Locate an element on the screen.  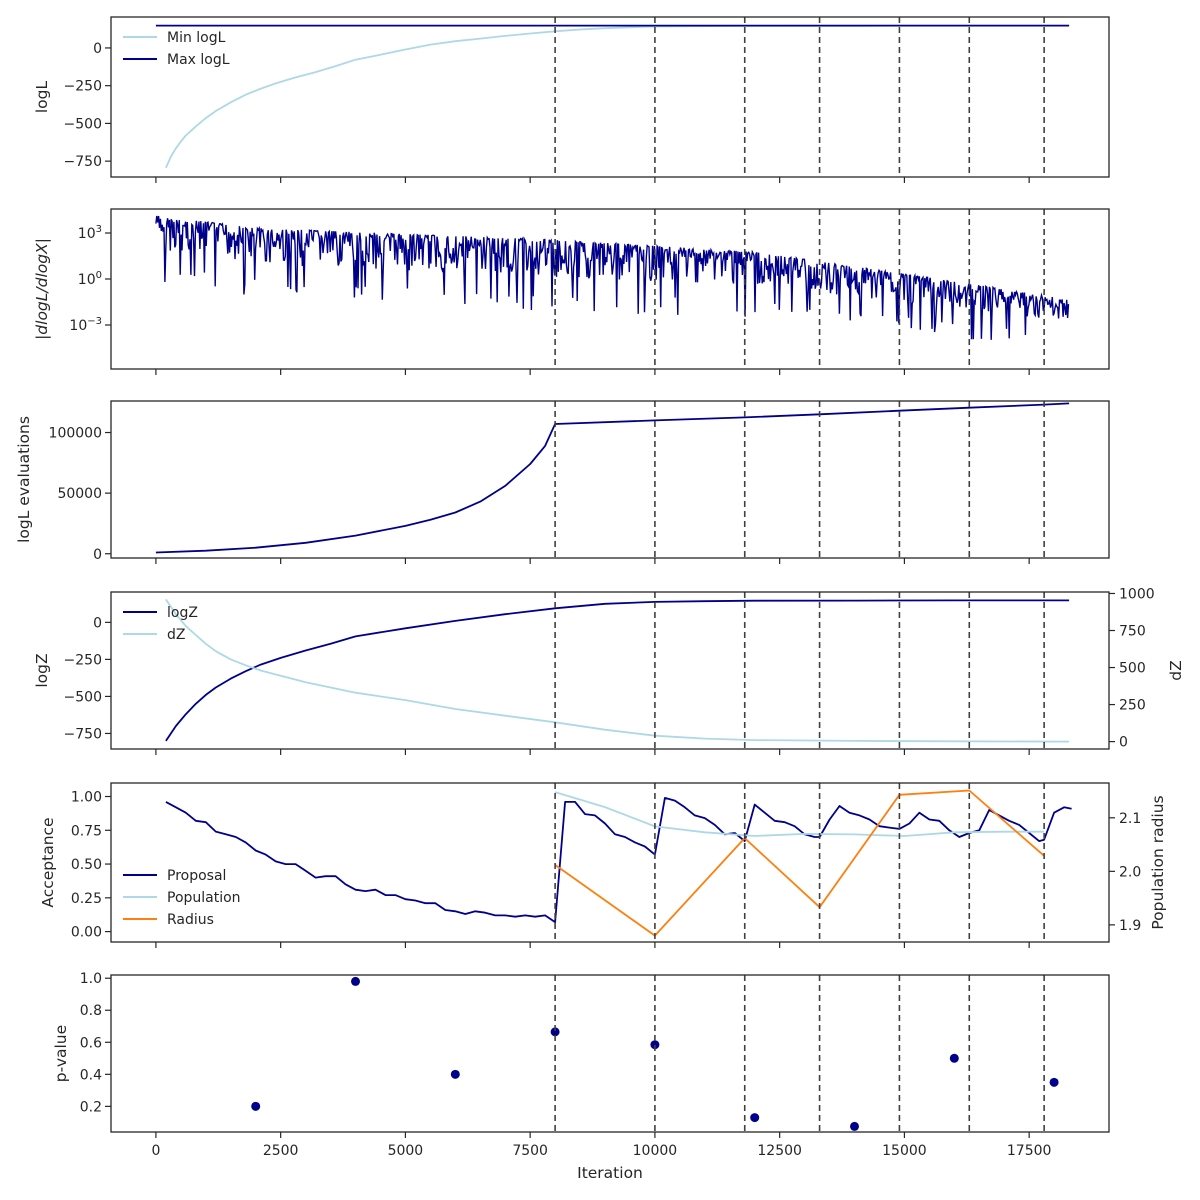
series-line-gradient is located at coordinates (612, 277).